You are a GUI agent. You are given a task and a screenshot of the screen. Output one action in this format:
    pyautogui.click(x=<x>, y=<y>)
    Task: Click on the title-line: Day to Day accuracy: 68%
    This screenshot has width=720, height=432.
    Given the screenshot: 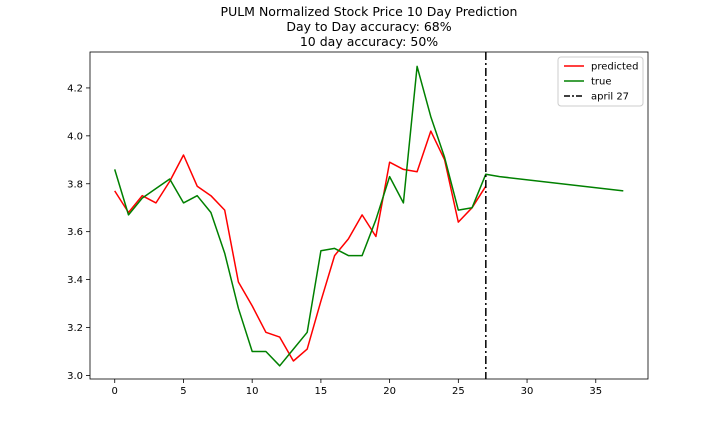 What is the action you would take?
    pyautogui.click(x=368, y=26)
    